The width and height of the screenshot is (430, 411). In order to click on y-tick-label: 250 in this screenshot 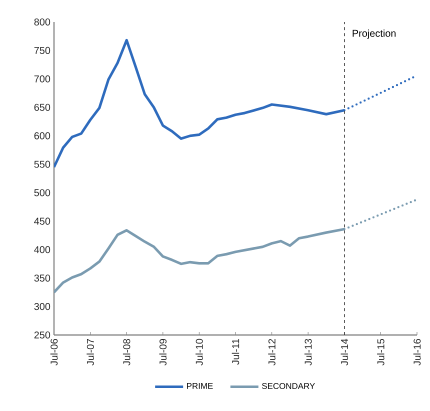, I will do `click(42, 335)`.